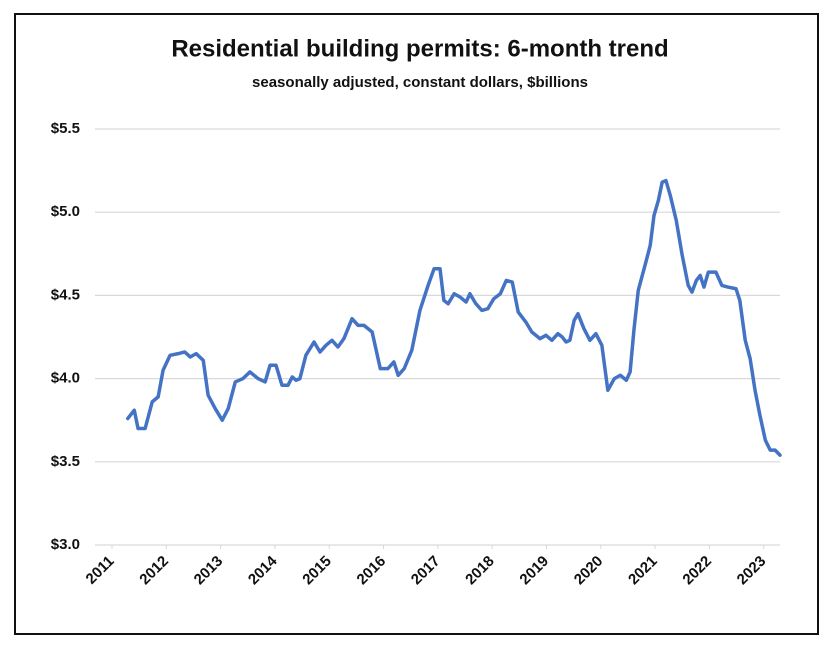 This screenshot has height=648, width=834. Describe the element at coordinates (65, 294) in the screenshot. I see `y-tick-label: $4.5` at that location.